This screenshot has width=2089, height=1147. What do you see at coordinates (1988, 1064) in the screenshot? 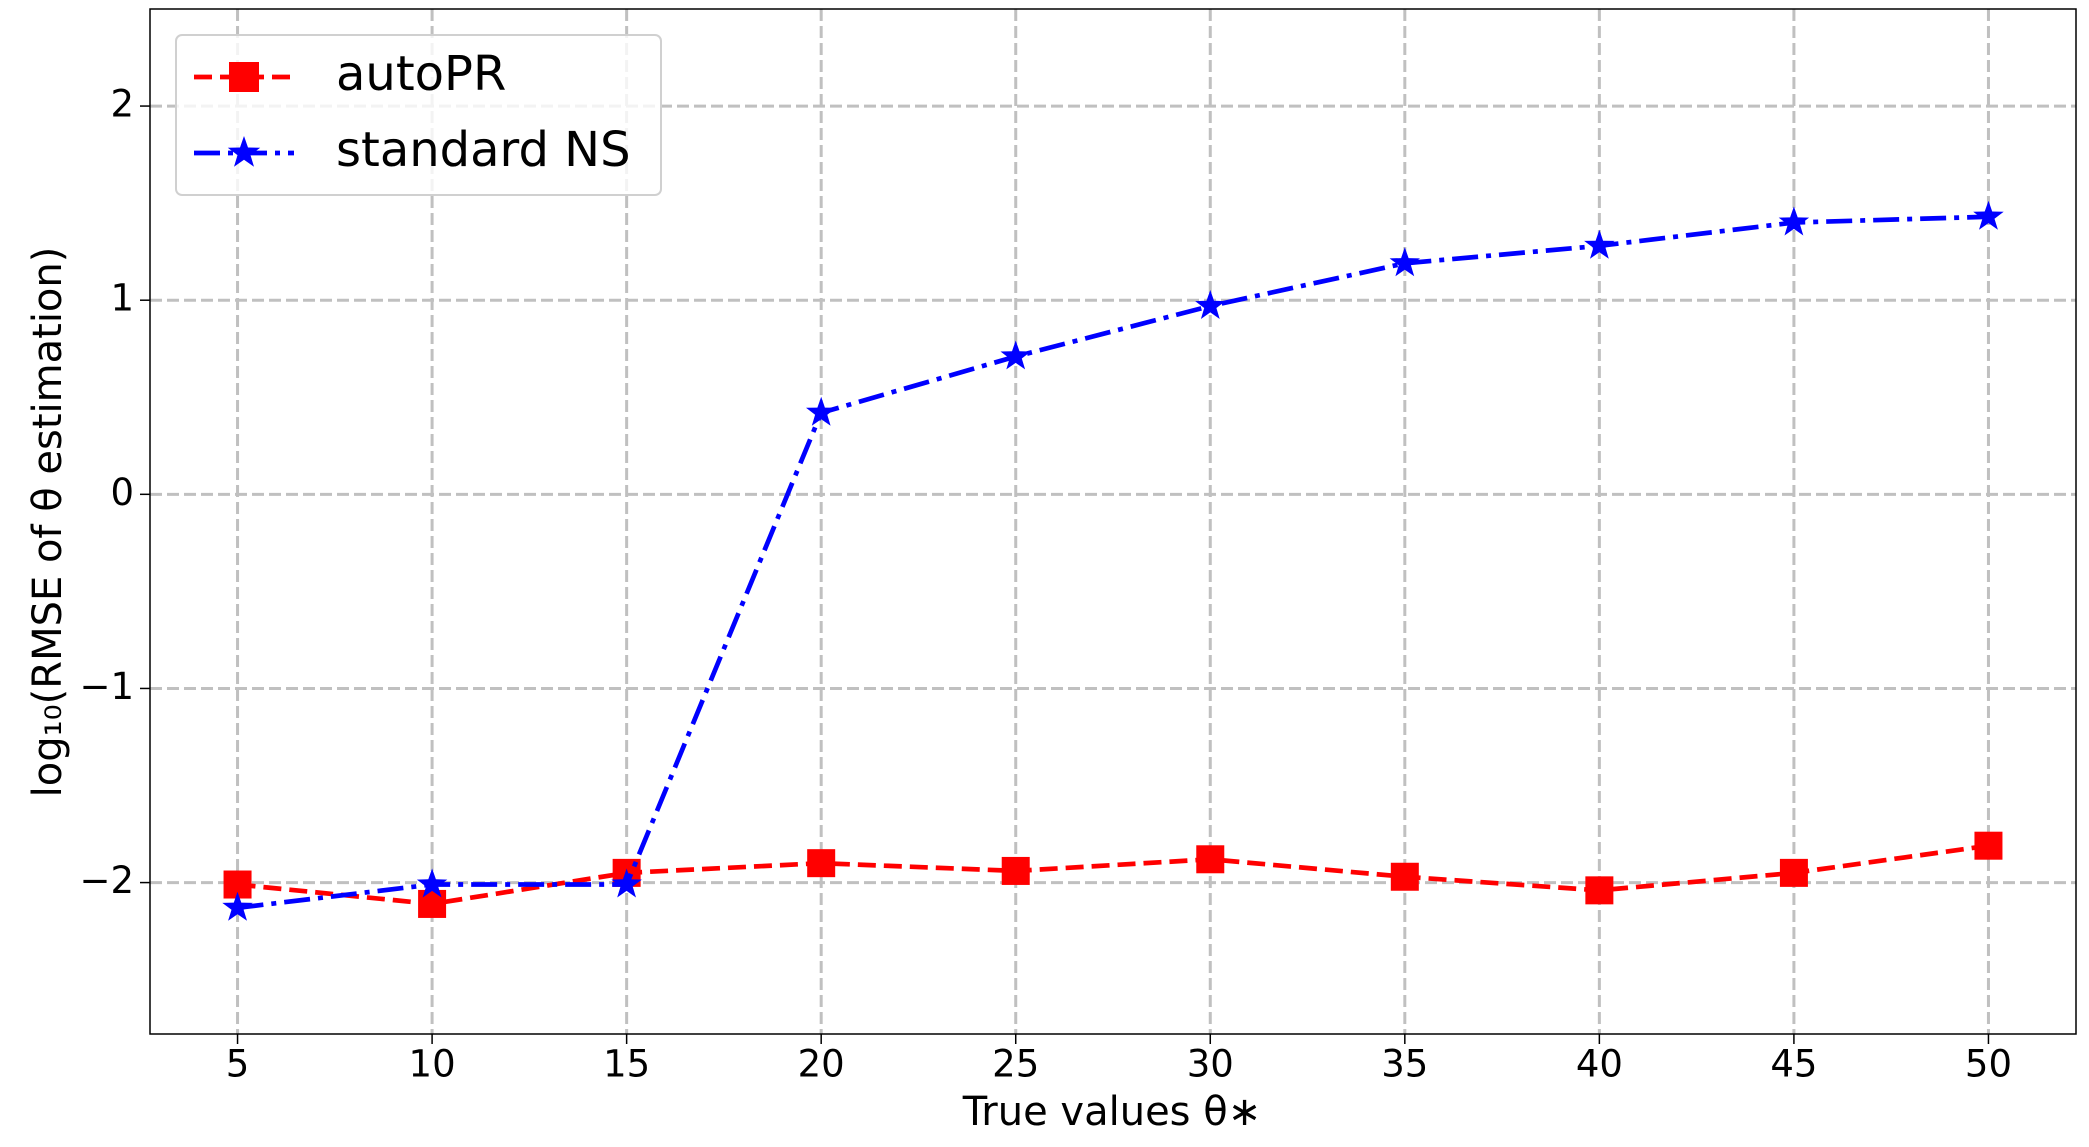
I see `x-tick-label: 50` at bounding box center [1988, 1064].